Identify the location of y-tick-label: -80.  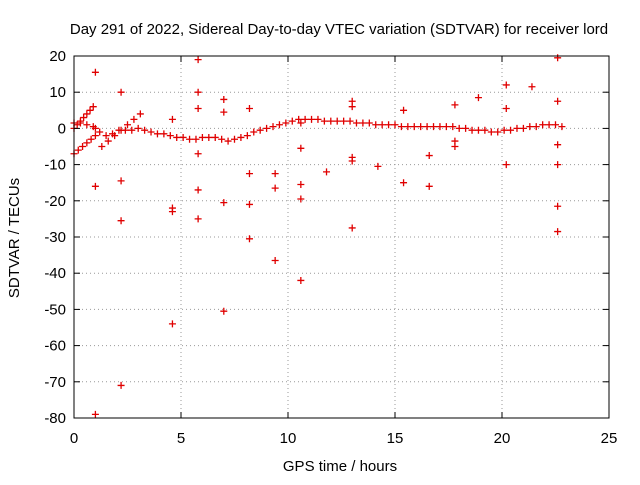
(55, 418).